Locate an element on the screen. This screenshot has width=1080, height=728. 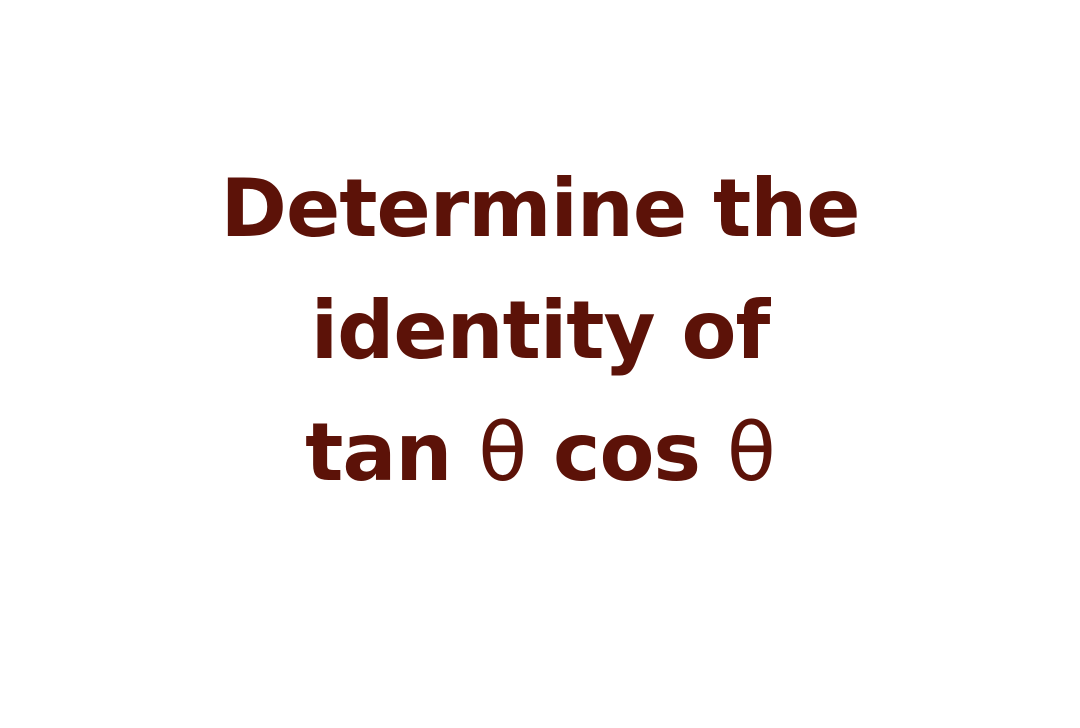
theta-symbol-2: θ is located at coordinates (751, 452).